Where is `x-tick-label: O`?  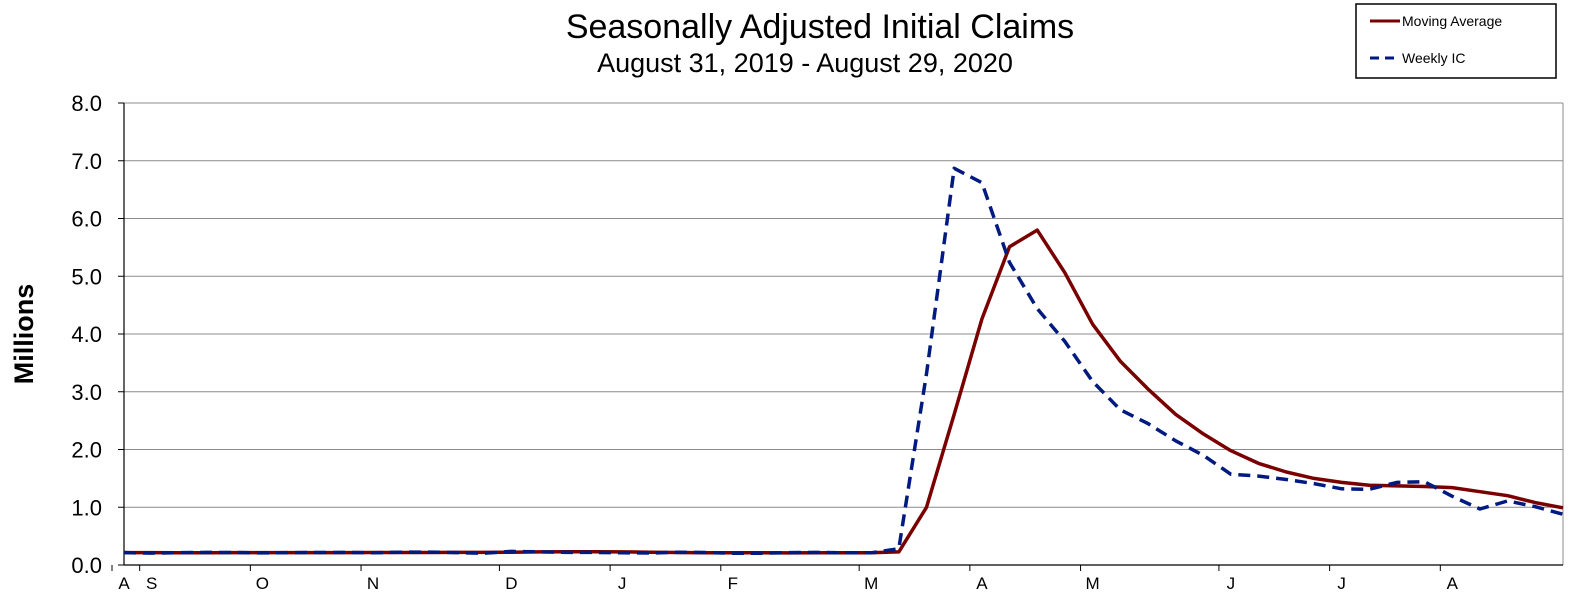
x-tick-label: O is located at coordinates (262, 583).